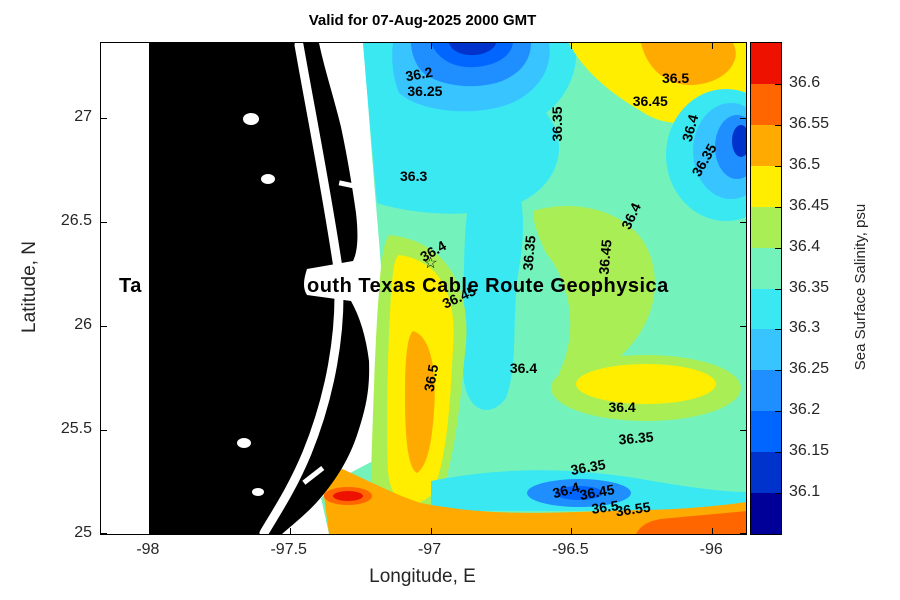 The image size is (900, 600). Describe the element at coordinates (130, 286) in the screenshot. I see `overlay-title-fragment-left: Ta` at that location.